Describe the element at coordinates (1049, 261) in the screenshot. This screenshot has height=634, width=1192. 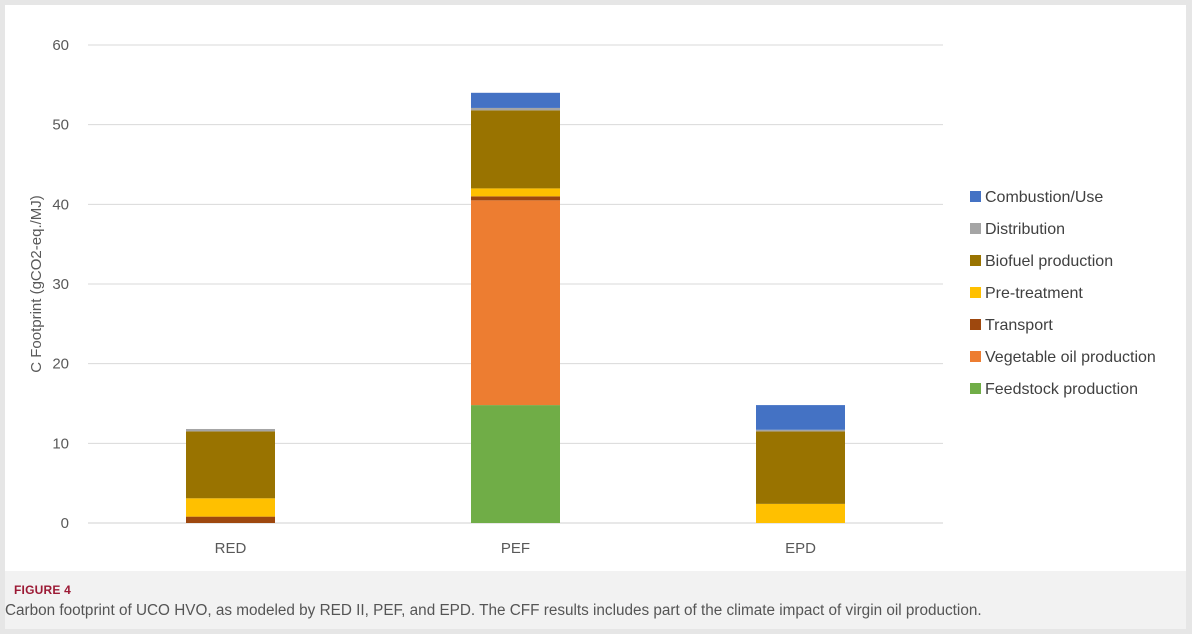
I see `legend-label-biofuel-production: Biofuel production` at that location.